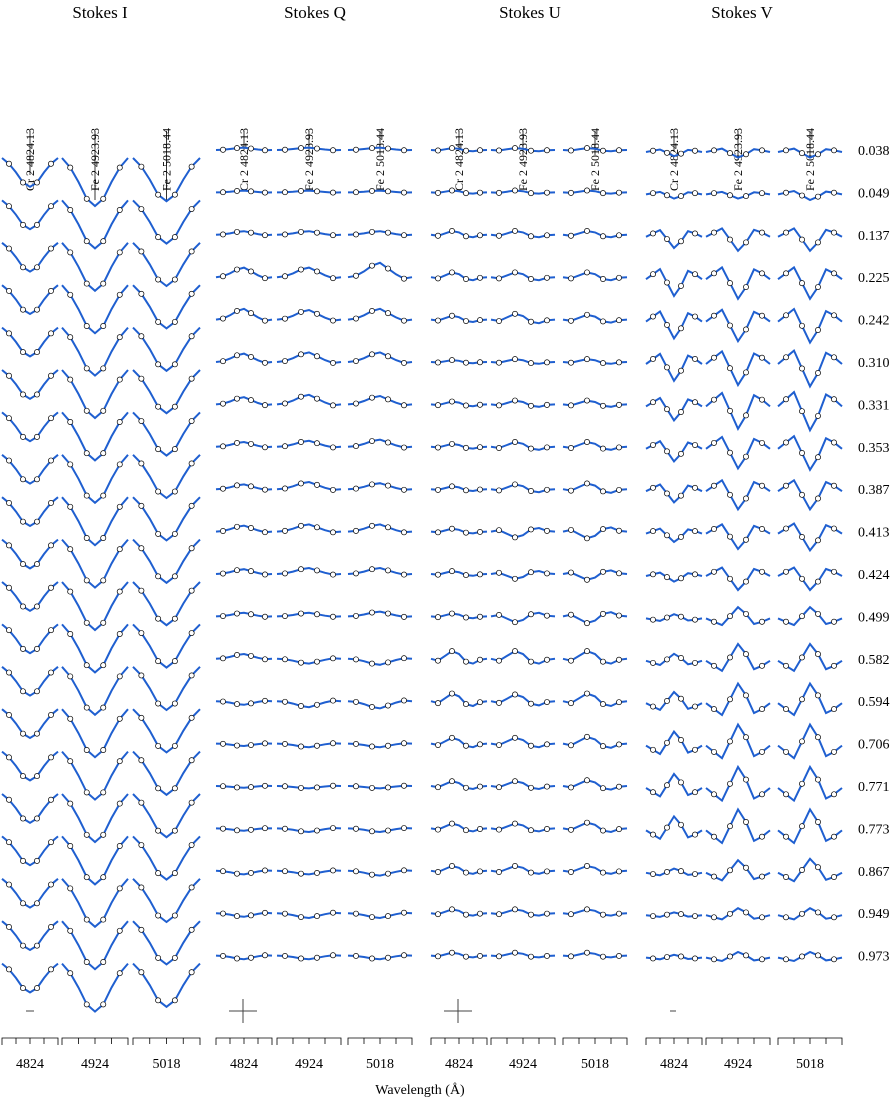  Describe the element at coordinates (100, 12) in the screenshot. I see `stokes-title: Stokes I` at that location.